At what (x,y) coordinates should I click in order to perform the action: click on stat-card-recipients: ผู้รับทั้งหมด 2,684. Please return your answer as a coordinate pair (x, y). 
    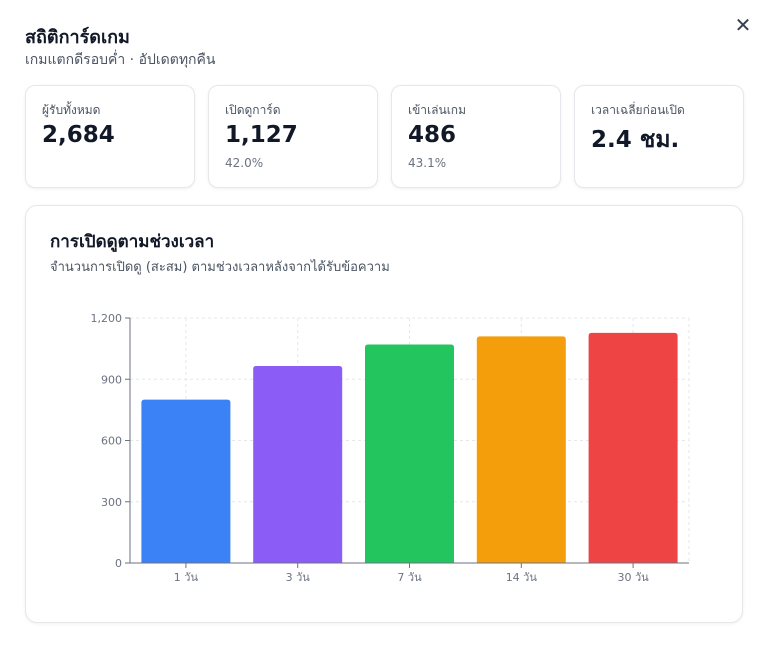
    Looking at the image, I should click on (110, 136).